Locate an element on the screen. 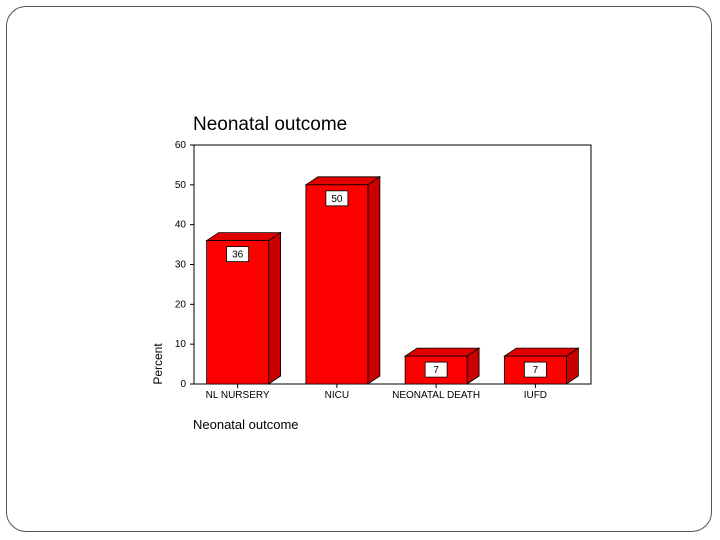  y-tick-label: 10 is located at coordinates (181, 344).